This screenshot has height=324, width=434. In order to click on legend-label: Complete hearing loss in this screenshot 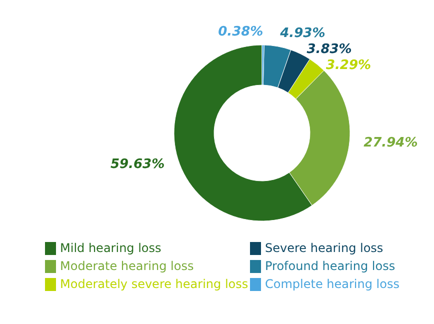, I will do `click(332, 284)`.